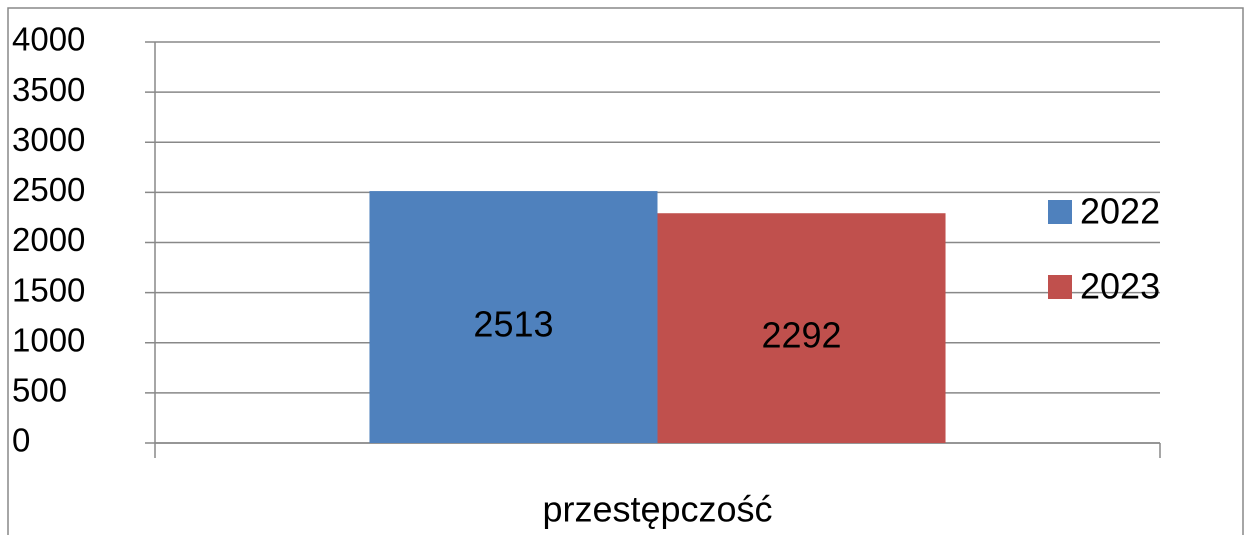 The height and width of the screenshot is (535, 1249). What do you see at coordinates (21, 440) in the screenshot?
I see `y-tick-label: 0` at bounding box center [21, 440].